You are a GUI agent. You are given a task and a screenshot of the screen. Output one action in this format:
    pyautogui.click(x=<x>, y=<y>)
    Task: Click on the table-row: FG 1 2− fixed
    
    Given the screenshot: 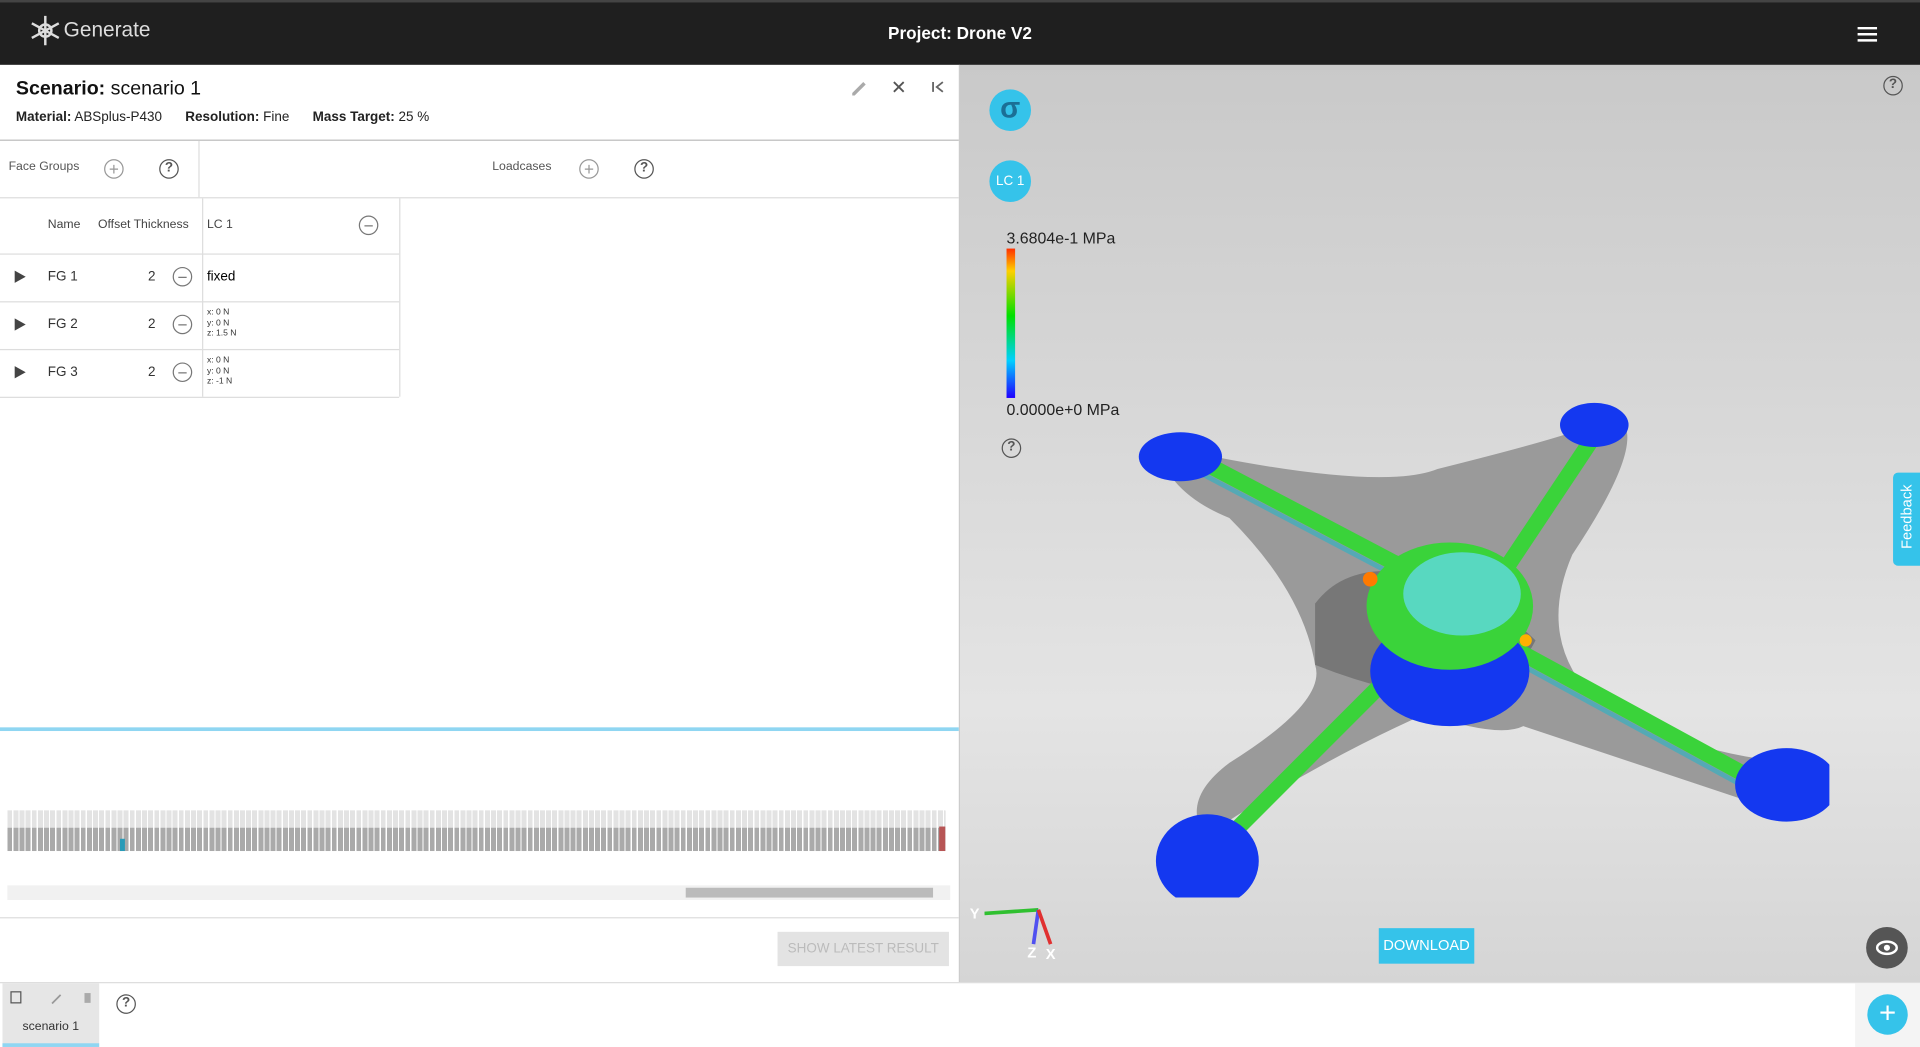 What is the action you would take?
    pyautogui.click(x=200, y=278)
    